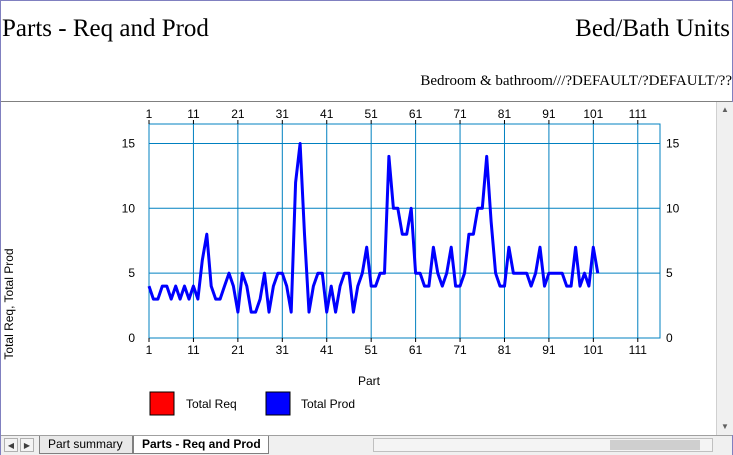 The image size is (733, 455). Describe the element at coordinates (105, 28) in the screenshot. I see `report-title: Parts - Req and Prod` at that location.